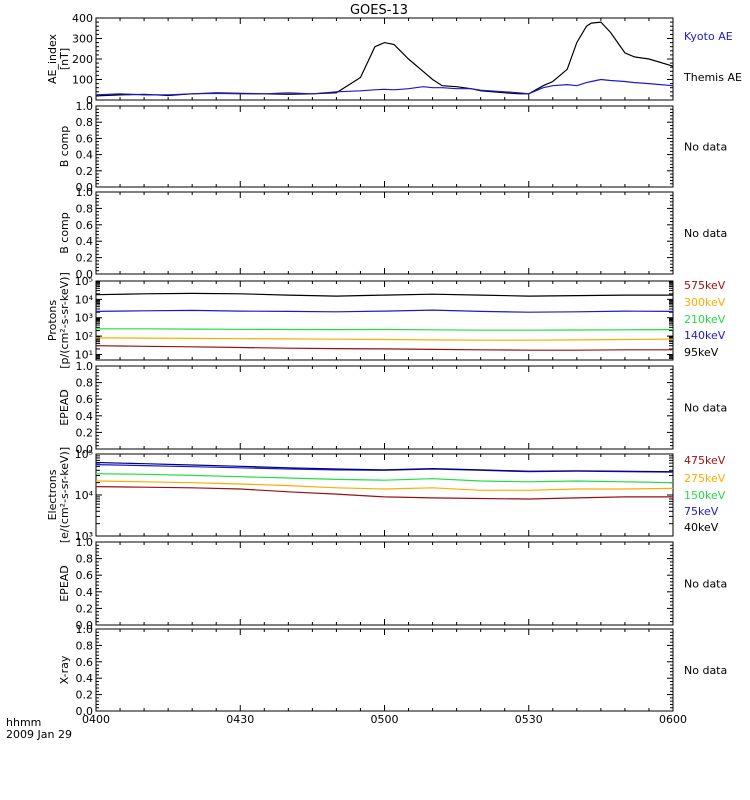 The width and height of the screenshot is (750, 800). Describe the element at coordinates (705, 495) in the screenshot. I see `legend-item: 150keV` at that location.